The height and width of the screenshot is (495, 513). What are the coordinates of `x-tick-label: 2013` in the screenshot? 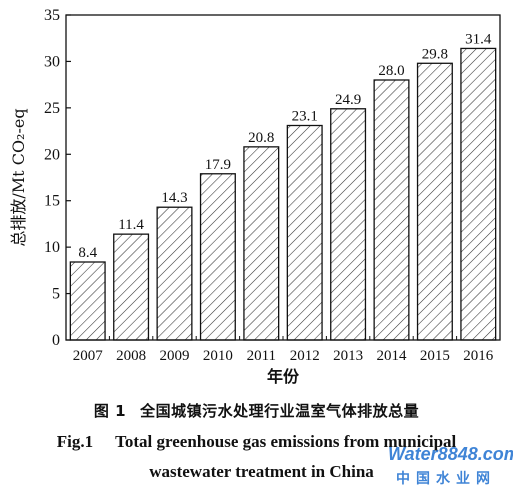 It's located at (348, 356).